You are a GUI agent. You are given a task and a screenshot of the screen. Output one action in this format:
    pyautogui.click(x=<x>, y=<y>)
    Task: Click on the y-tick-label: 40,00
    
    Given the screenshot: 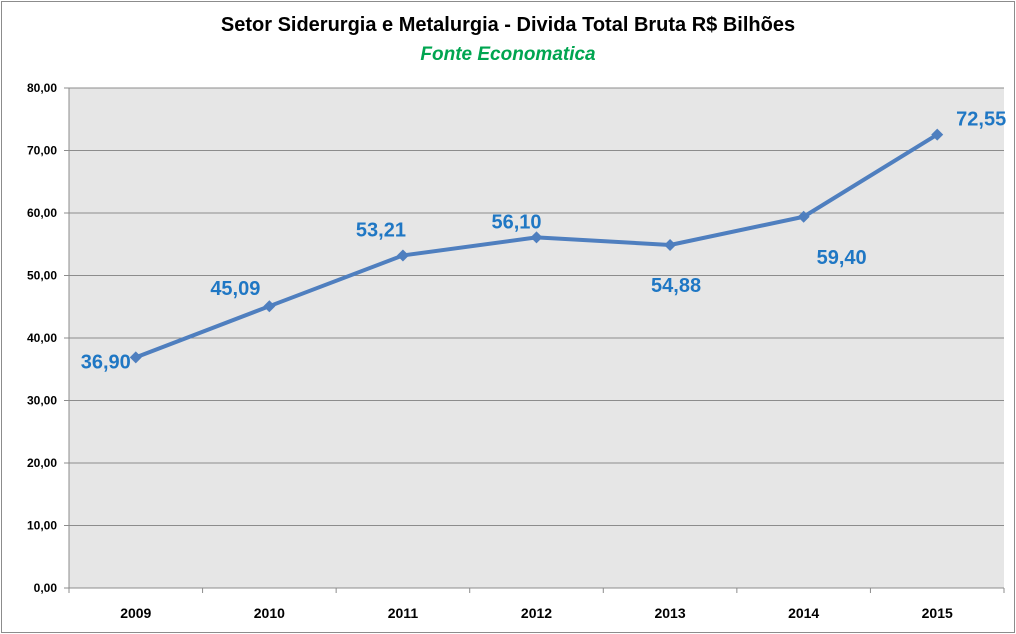 What is the action you would take?
    pyautogui.click(x=42, y=338)
    